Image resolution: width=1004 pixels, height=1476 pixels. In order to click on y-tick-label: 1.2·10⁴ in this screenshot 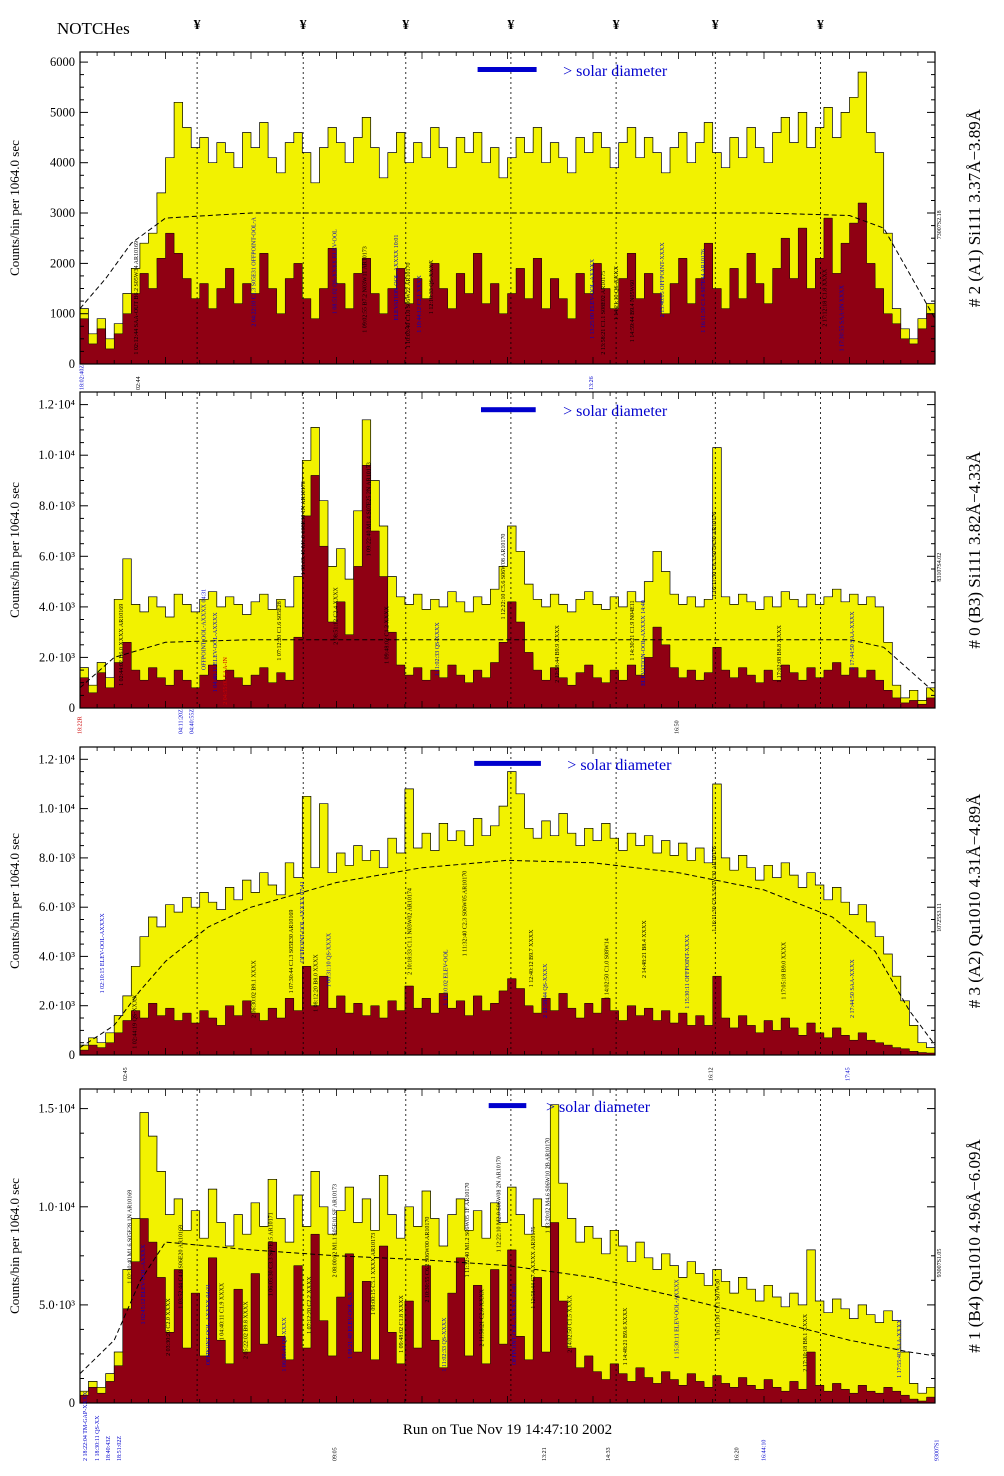, I will do `click(56, 405)`.